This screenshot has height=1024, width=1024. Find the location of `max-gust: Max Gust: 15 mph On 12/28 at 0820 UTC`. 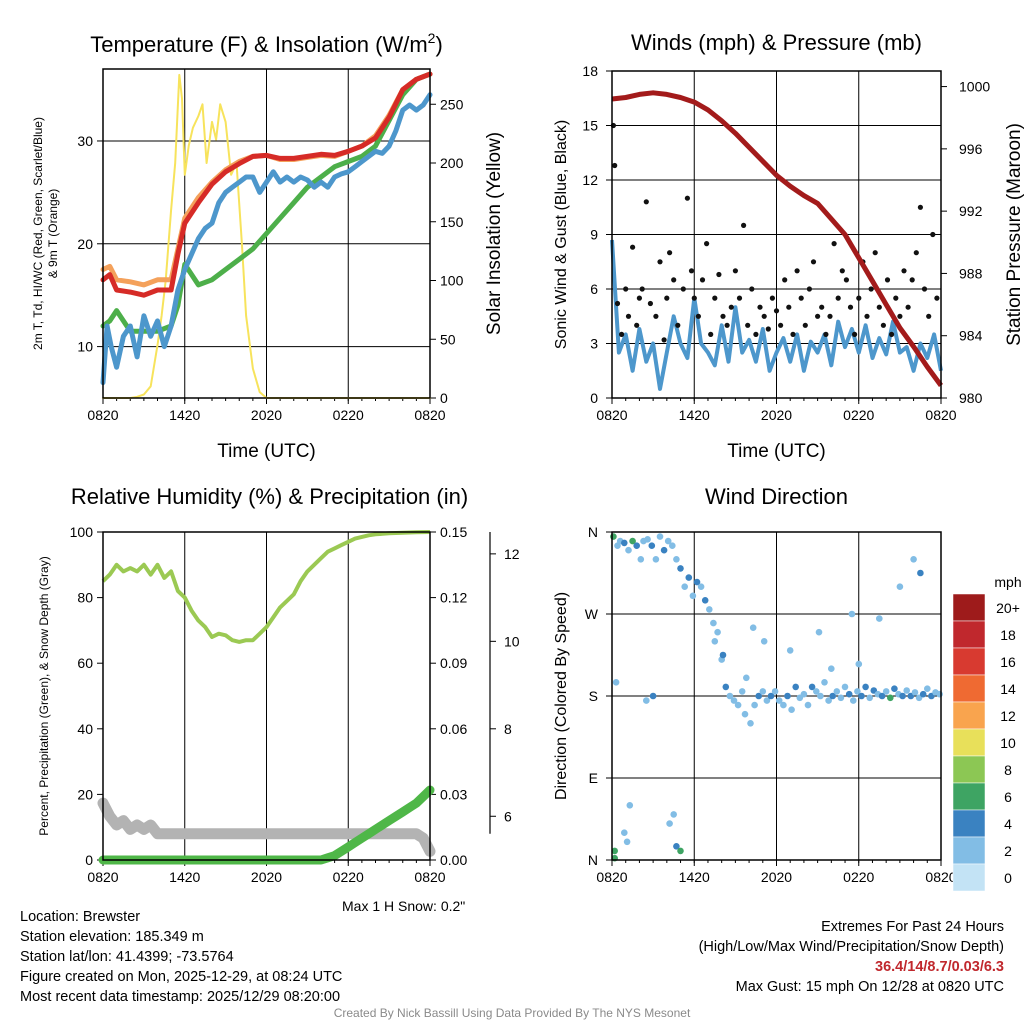

max-gust: Max Gust: 15 mph On 12/28 at 0820 UTC is located at coordinates (869, 987).